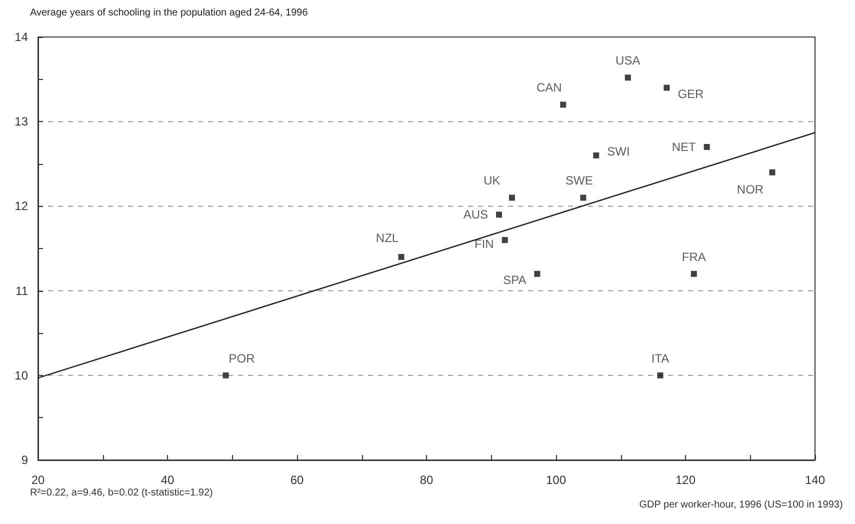 Image resolution: width=855 pixels, height=524 pixels. What do you see at coordinates (167, 480) in the screenshot?
I see `x-tick-label: 40` at bounding box center [167, 480].